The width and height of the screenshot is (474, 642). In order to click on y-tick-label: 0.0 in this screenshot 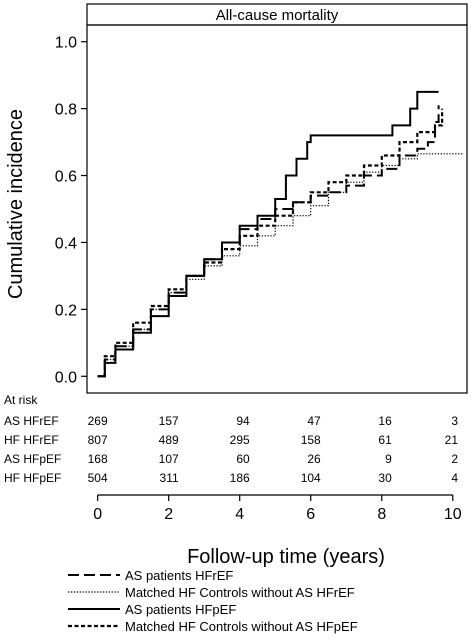, I will do `click(66, 377)`.